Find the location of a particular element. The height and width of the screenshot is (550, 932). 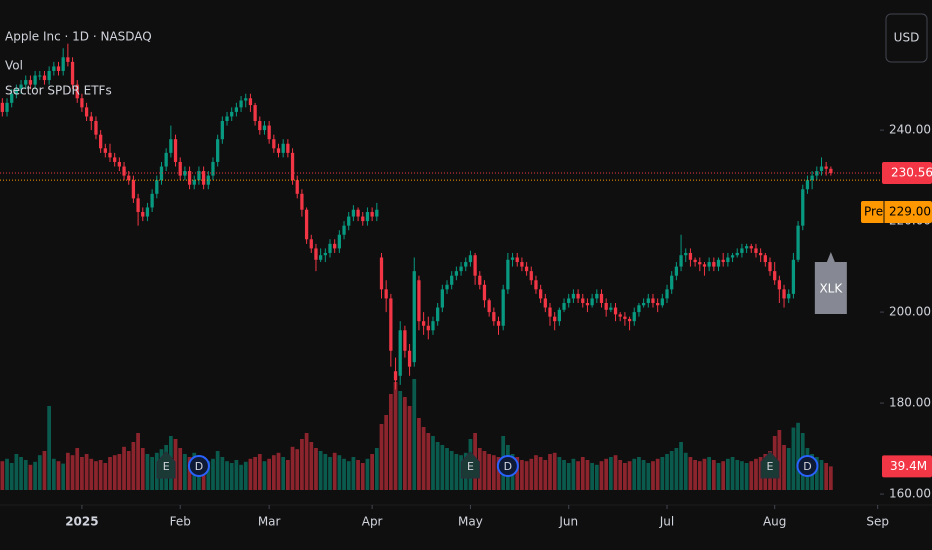

dividend-marker is located at coordinates (807, 466).